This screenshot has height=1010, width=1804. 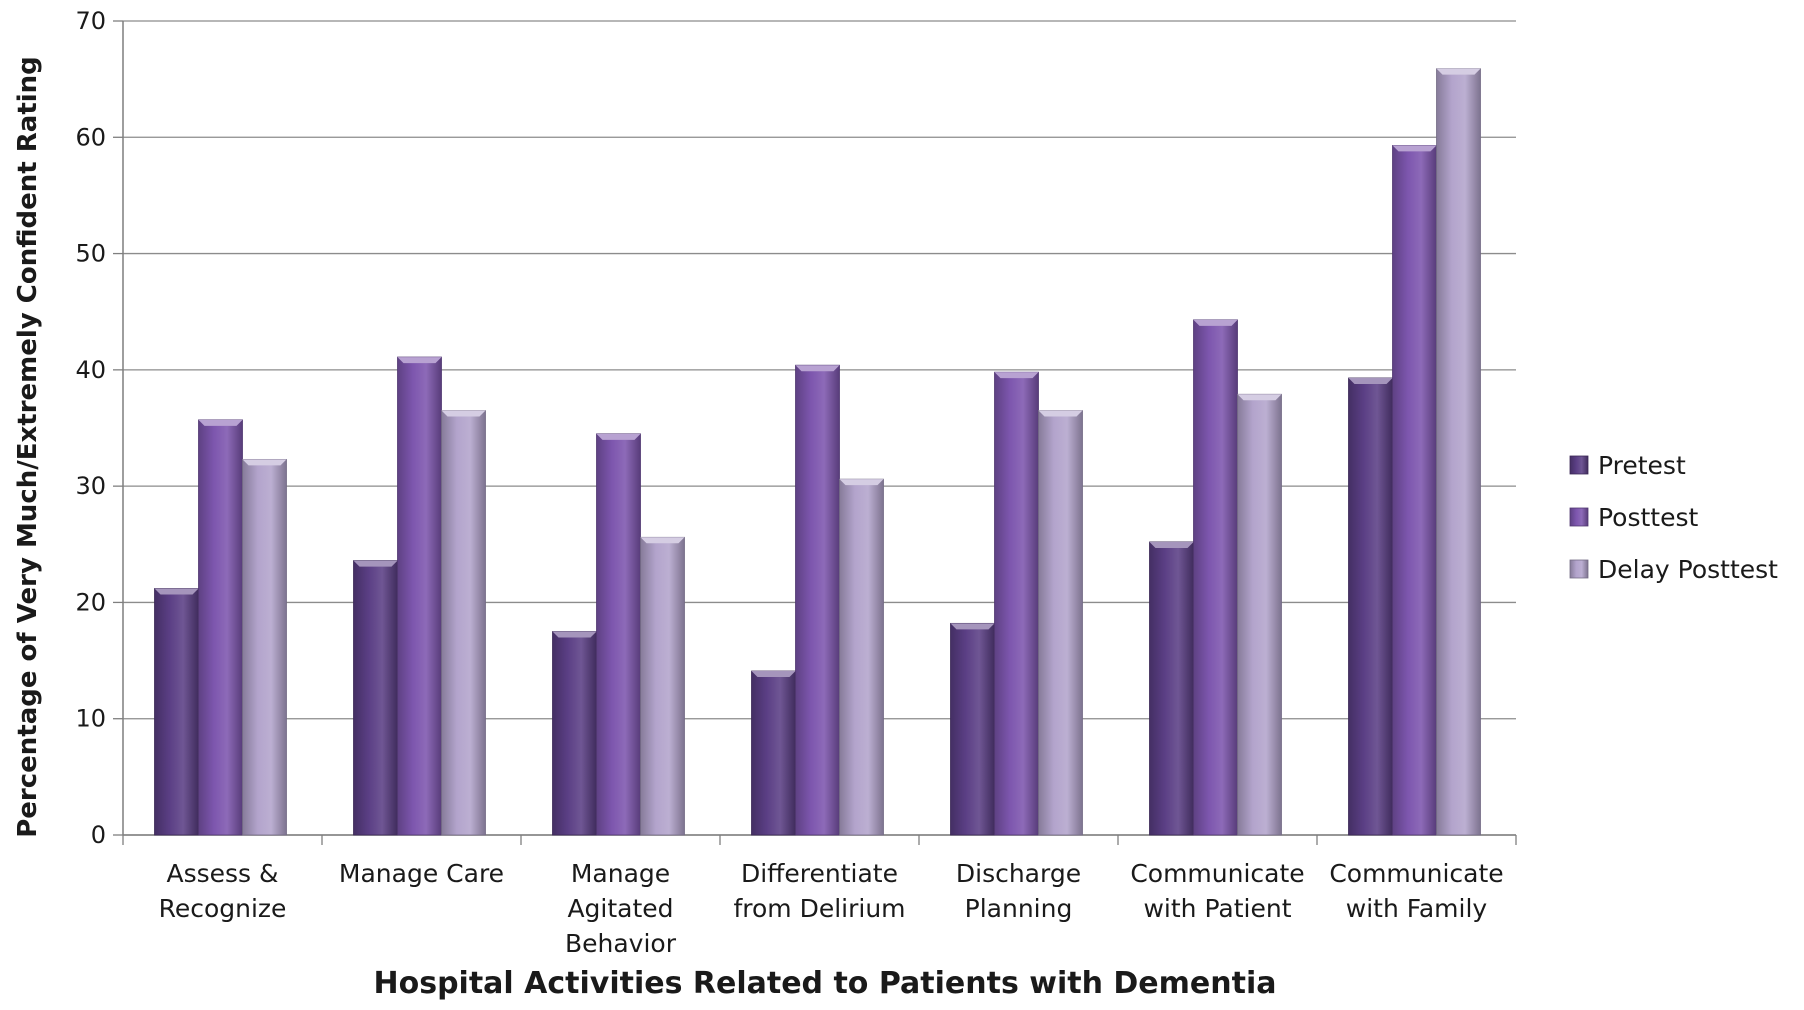 What do you see at coordinates (620, 873) in the screenshot?
I see `x-category-label: Manage` at bounding box center [620, 873].